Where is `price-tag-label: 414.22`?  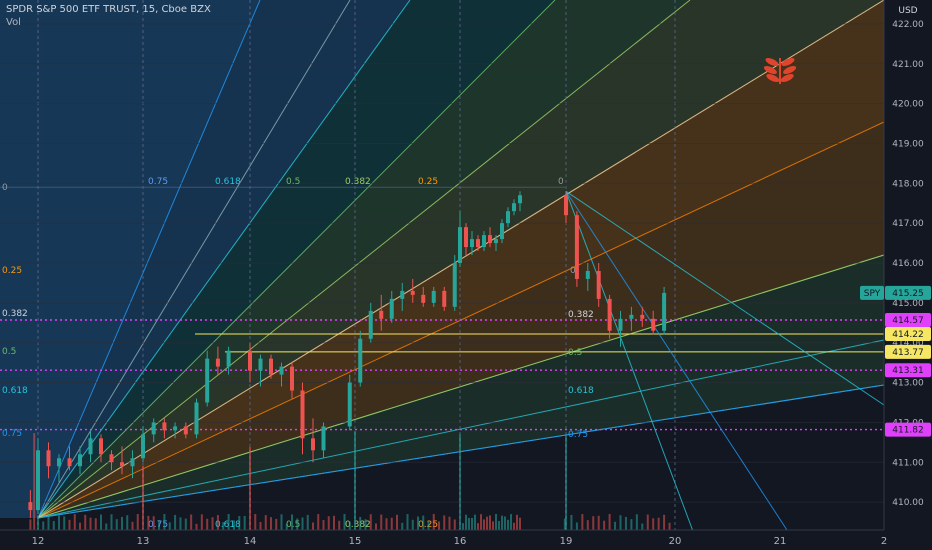
price-tag-label: 414.22 is located at coordinates (908, 335).